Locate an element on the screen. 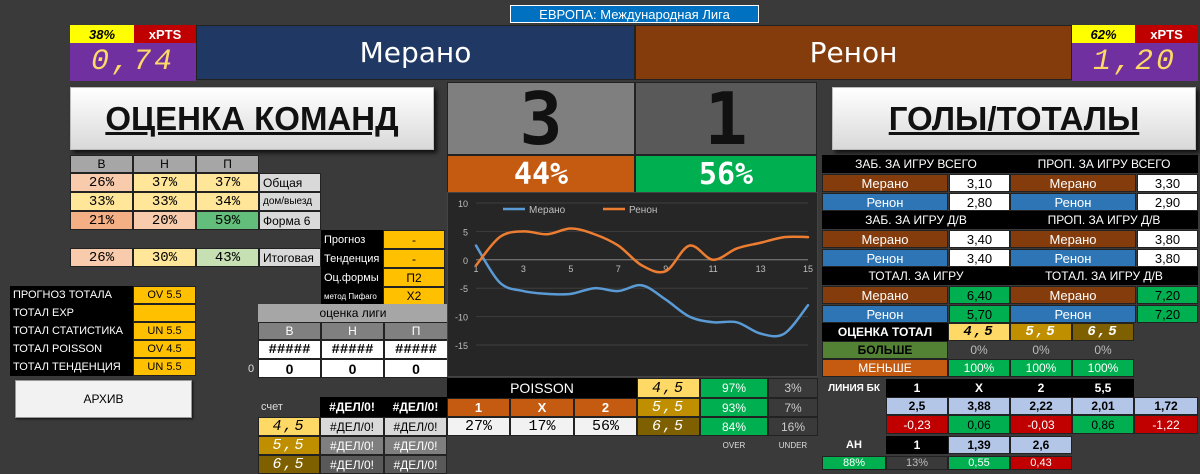 The image size is (1200, 474). total-eval-more-2: 0% is located at coordinates (1103, 350).